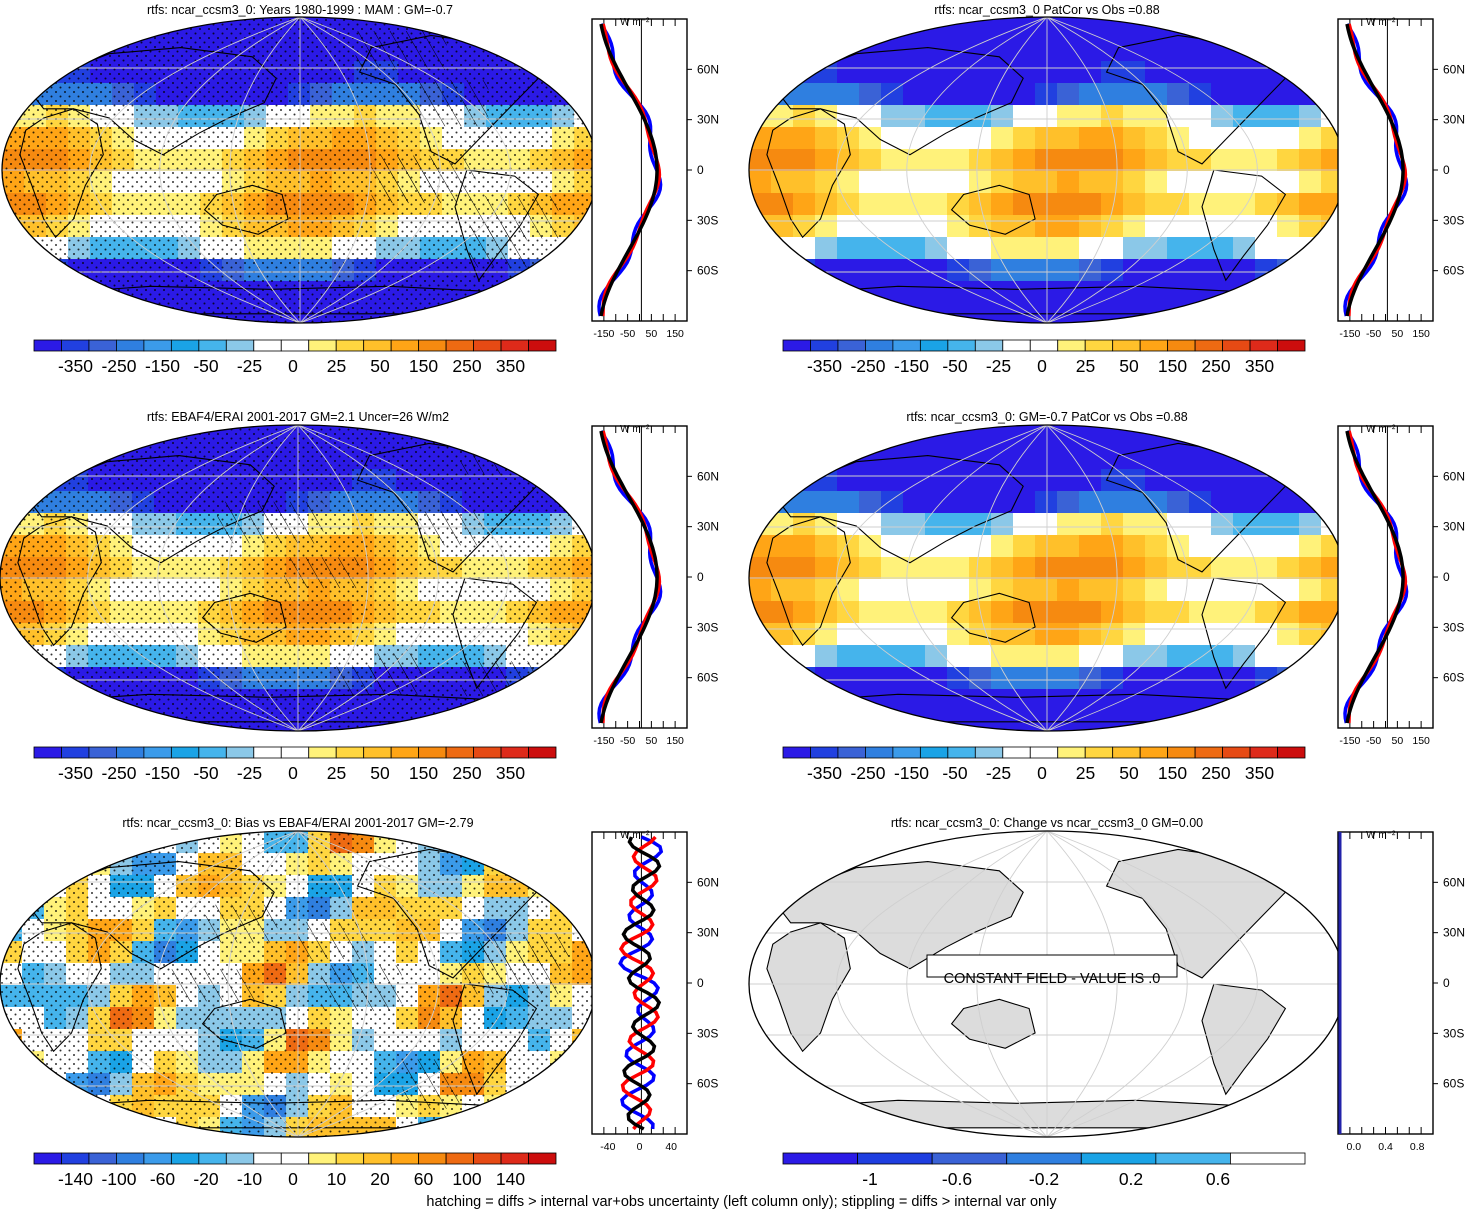  What do you see at coordinates (603, 741) in the screenshot?
I see `profile-x-label: -150` at bounding box center [603, 741].